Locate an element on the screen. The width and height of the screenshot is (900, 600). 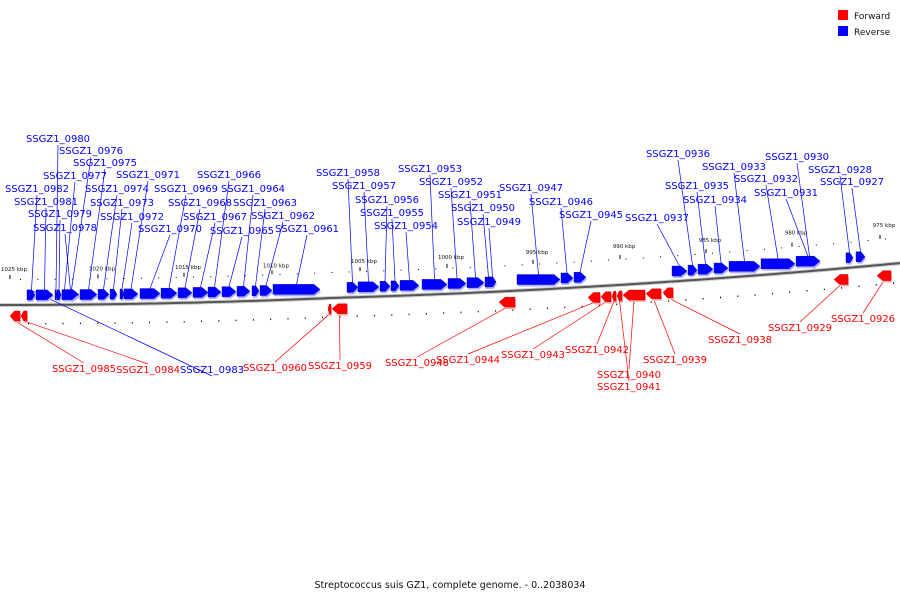
gene-label: SSGZ1_0939 is located at coordinates (675, 360).